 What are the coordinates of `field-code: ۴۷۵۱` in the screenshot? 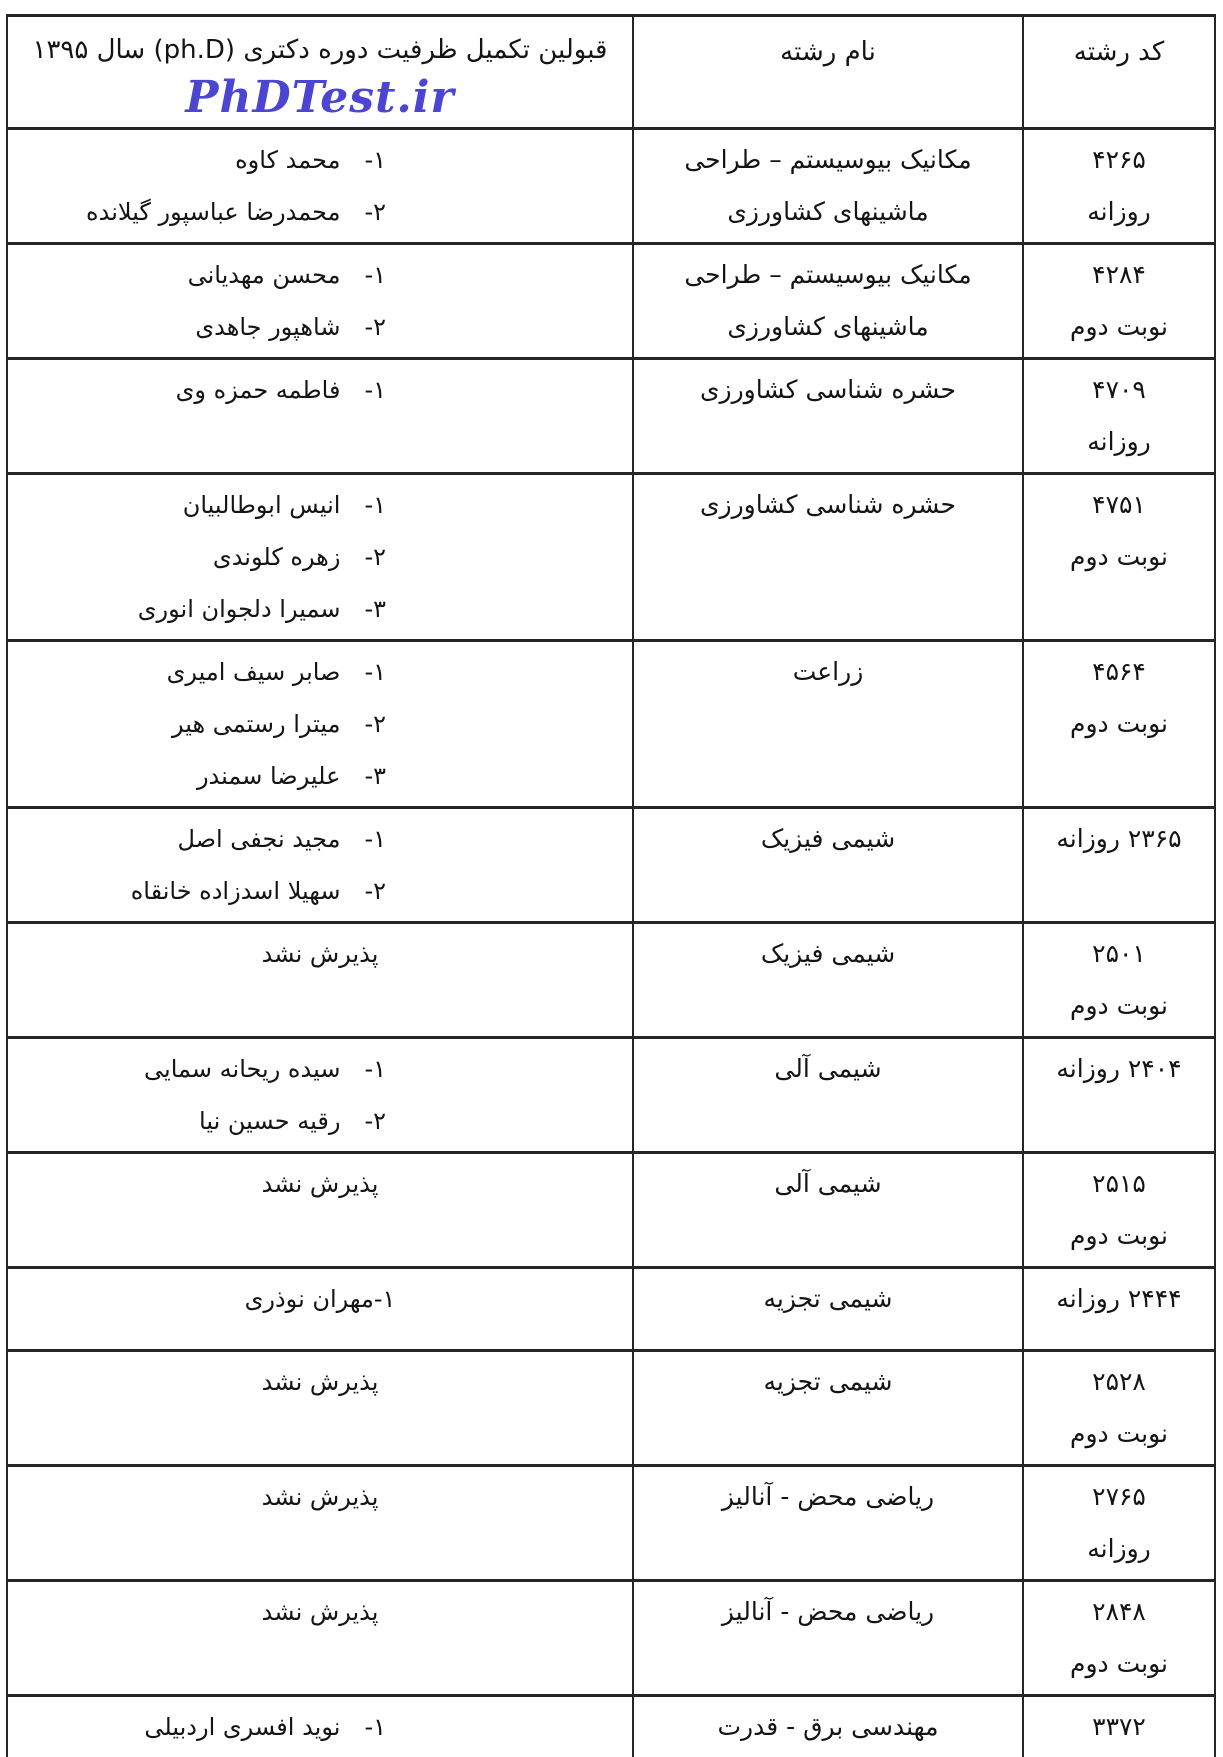 It's located at (1119, 504).